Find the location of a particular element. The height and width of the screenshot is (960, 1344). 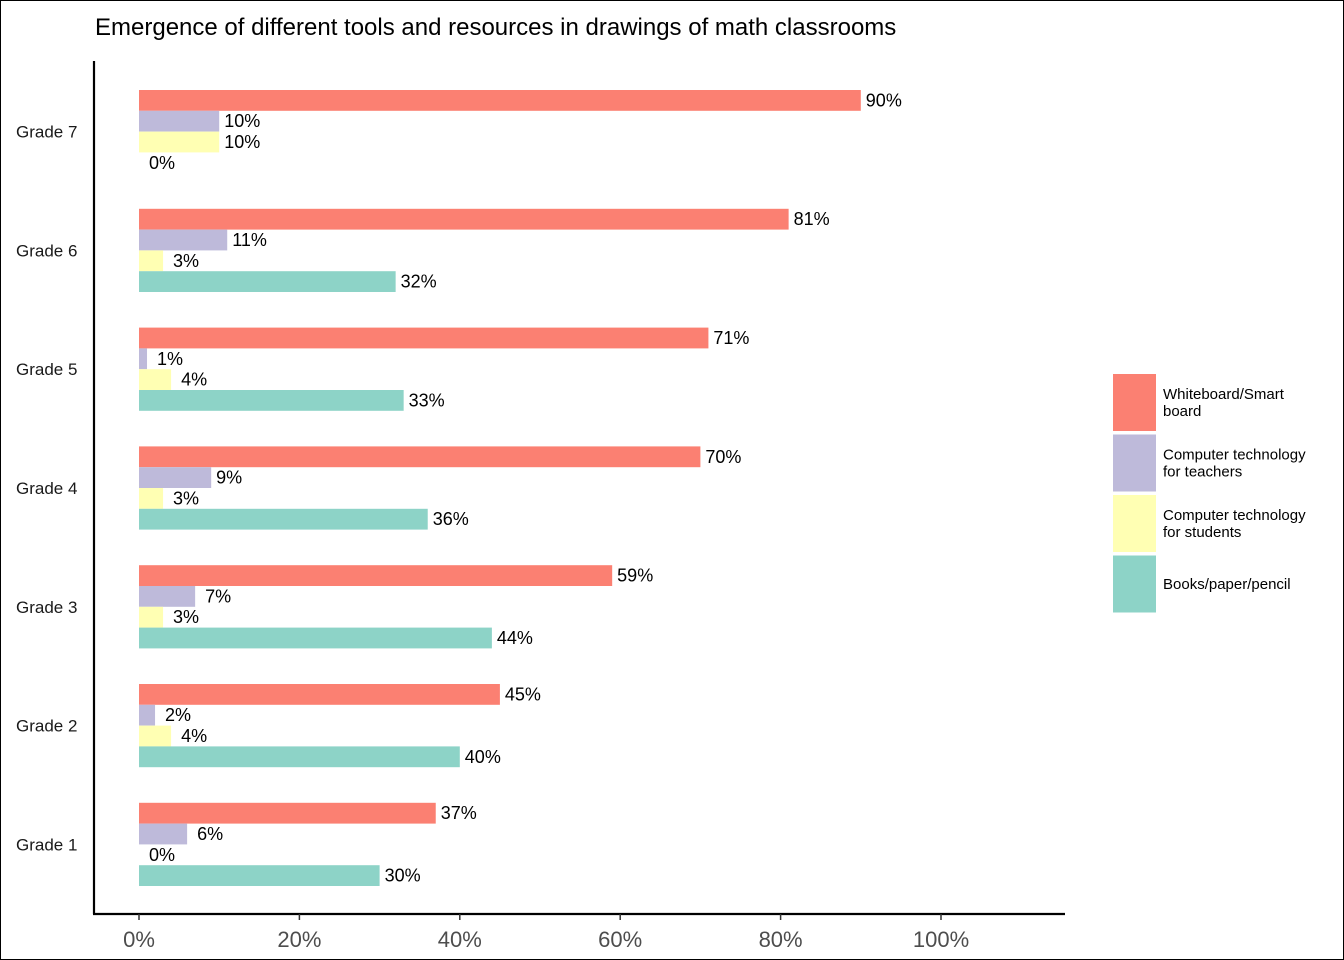

data-label: 9% is located at coordinates (229, 478).